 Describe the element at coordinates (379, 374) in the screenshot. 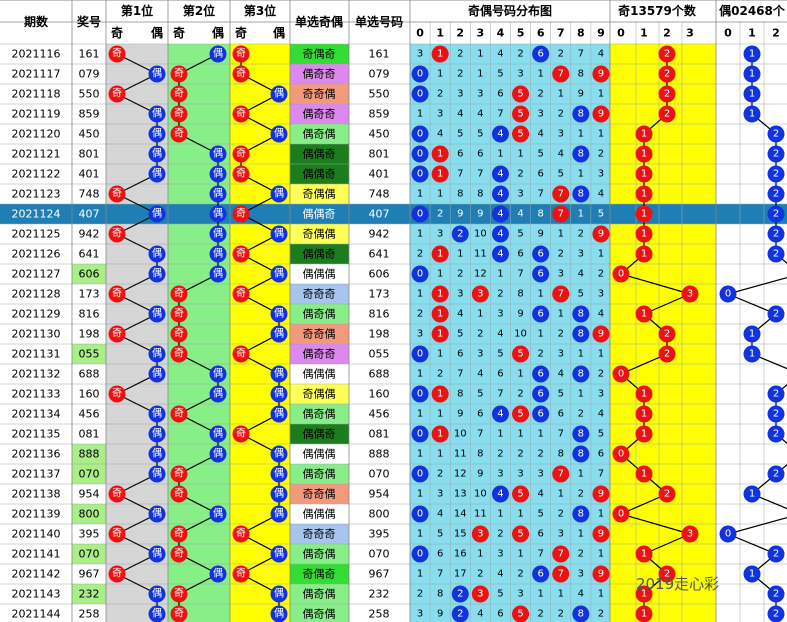

I see `number-text: 688` at that location.